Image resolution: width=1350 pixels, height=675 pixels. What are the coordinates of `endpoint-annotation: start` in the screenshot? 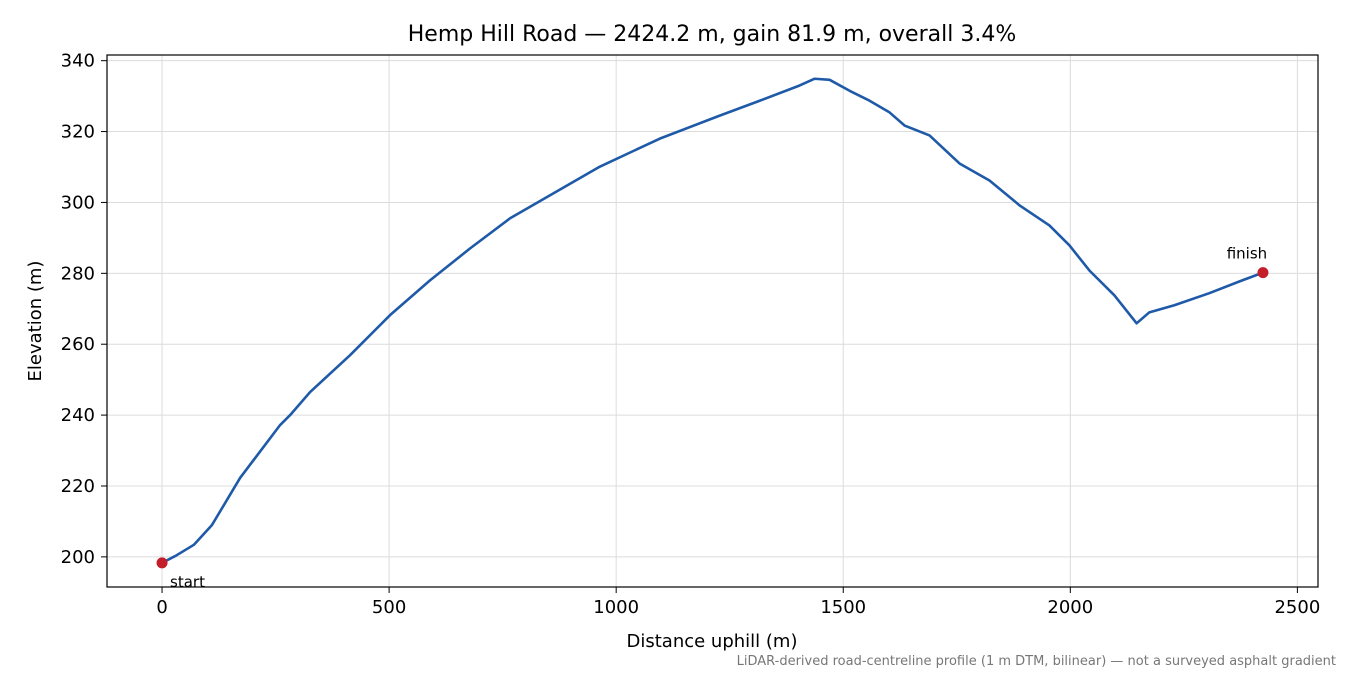 It's located at (187, 582).